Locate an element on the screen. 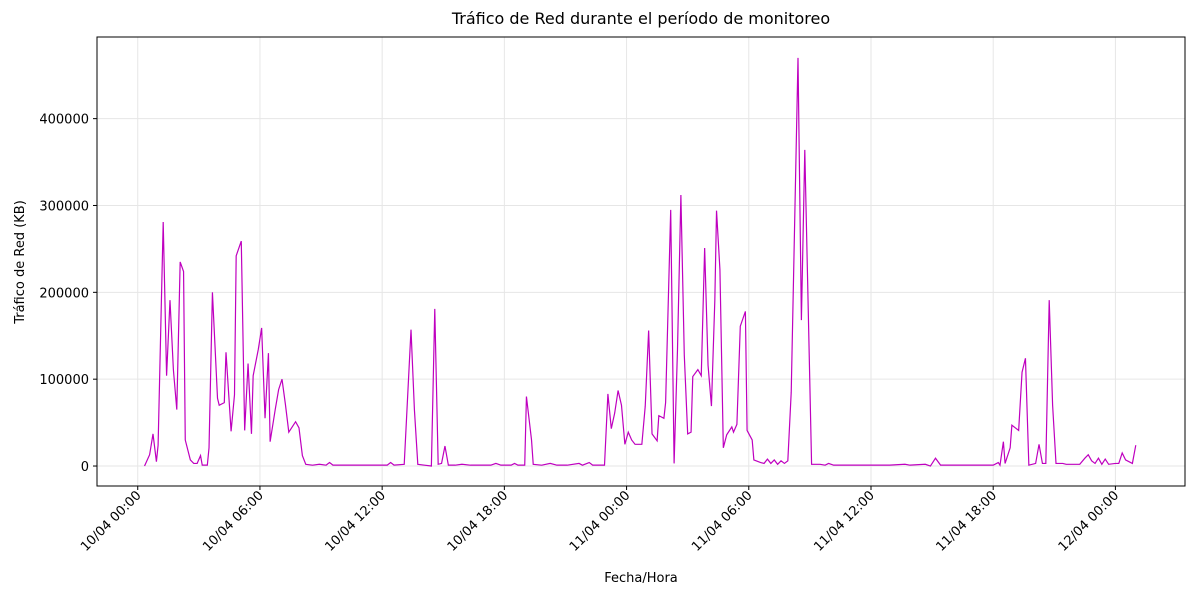 The height and width of the screenshot is (600, 1200). y-tick-label: 300000 is located at coordinates (64, 206).